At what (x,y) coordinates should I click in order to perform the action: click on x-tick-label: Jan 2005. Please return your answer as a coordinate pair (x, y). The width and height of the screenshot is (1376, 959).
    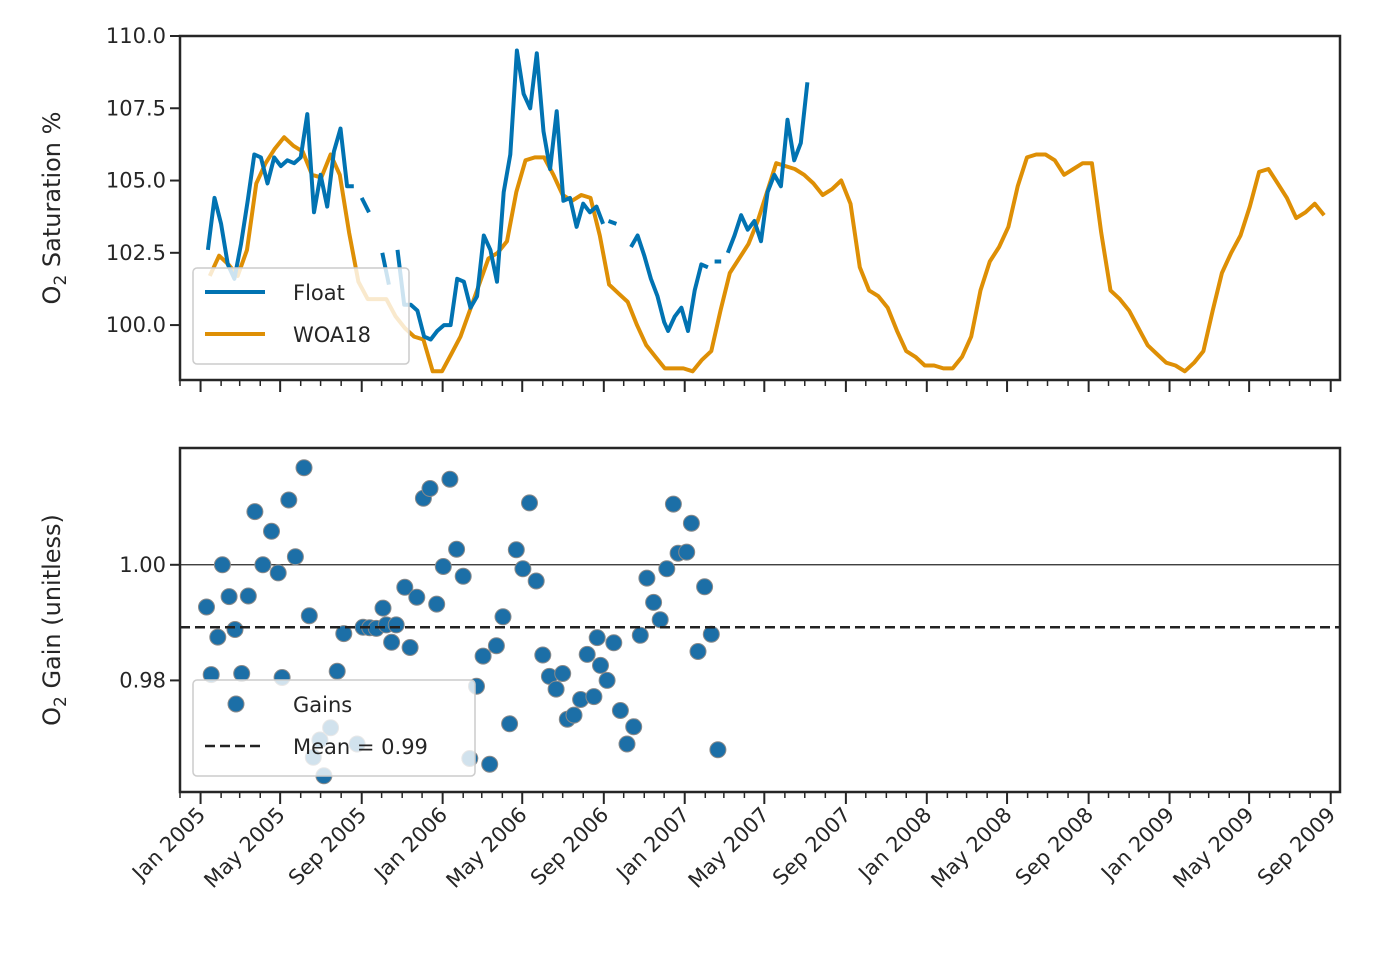
    Looking at the image, I should click on (168, 845).